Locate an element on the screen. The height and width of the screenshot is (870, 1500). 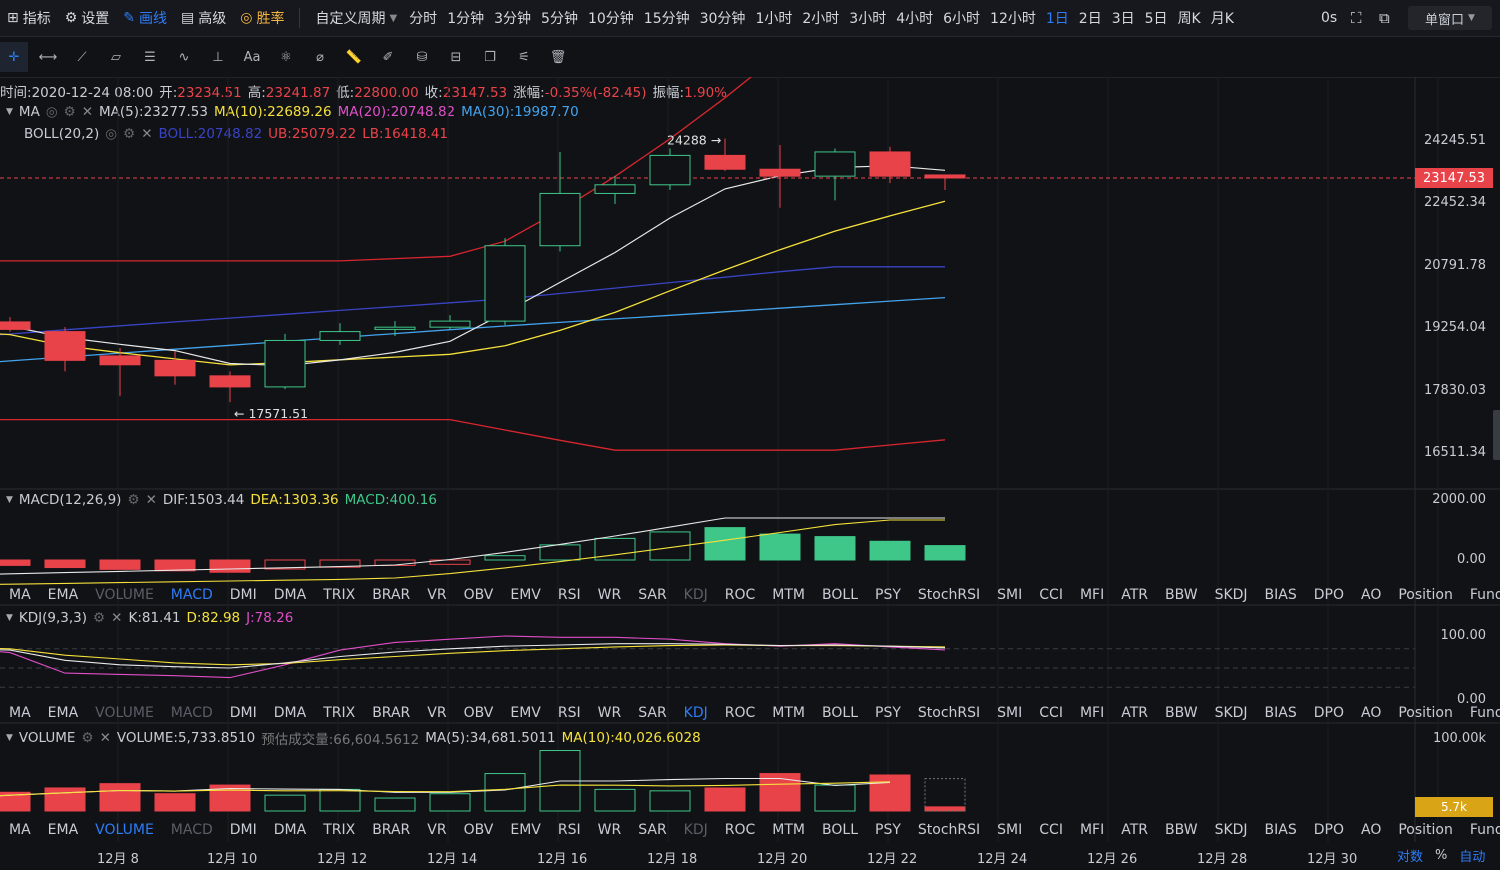
period-17: 周K is located at coordinates (1189, 19).